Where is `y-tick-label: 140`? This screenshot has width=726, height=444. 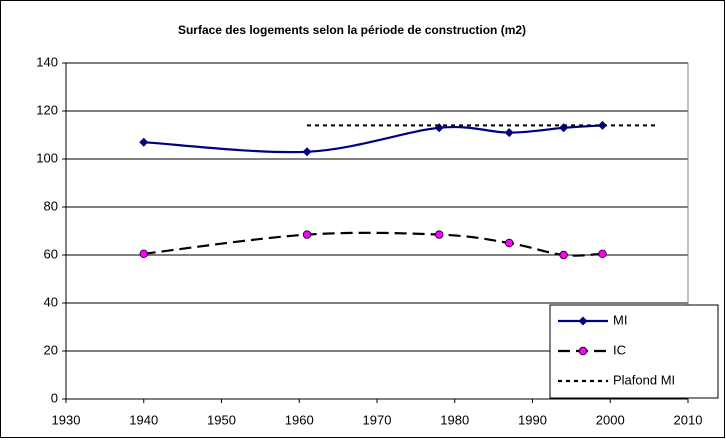 y-tick-label: 140 is located at coordinates (47, 61).